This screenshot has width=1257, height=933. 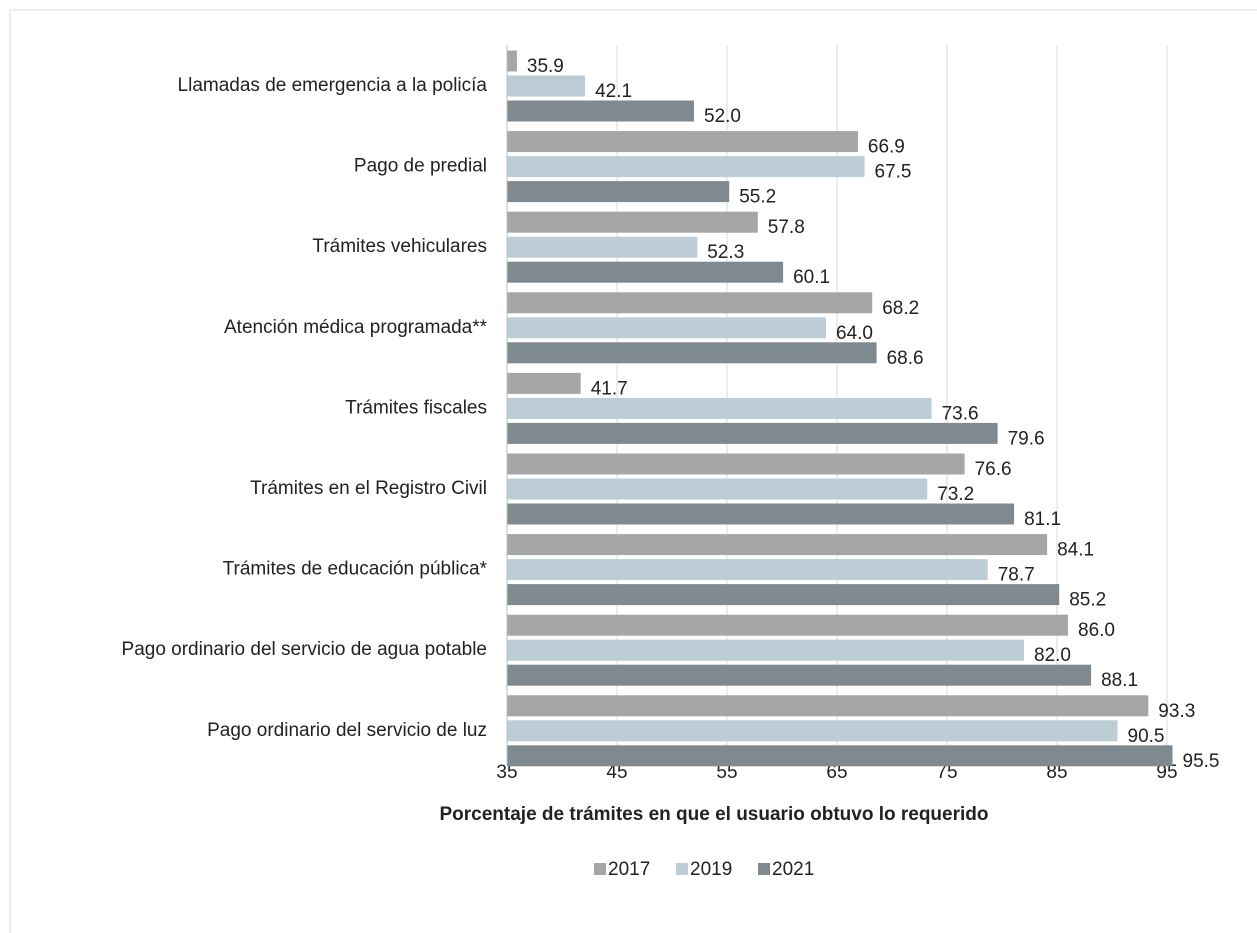 What do you see at coordinates (893, 172) in the screenshot?
I see `data-label: 67.5` at bounding box center [893, 172].